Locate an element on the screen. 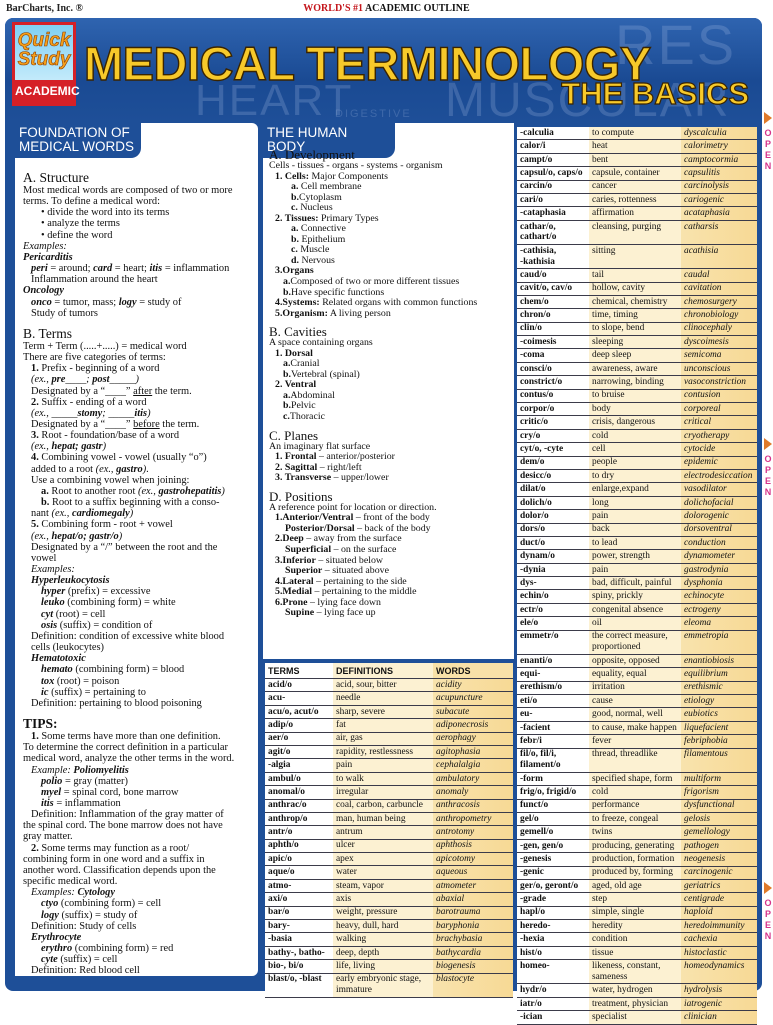  definition-cell: deep sleep is located at coordinates (635, 355).